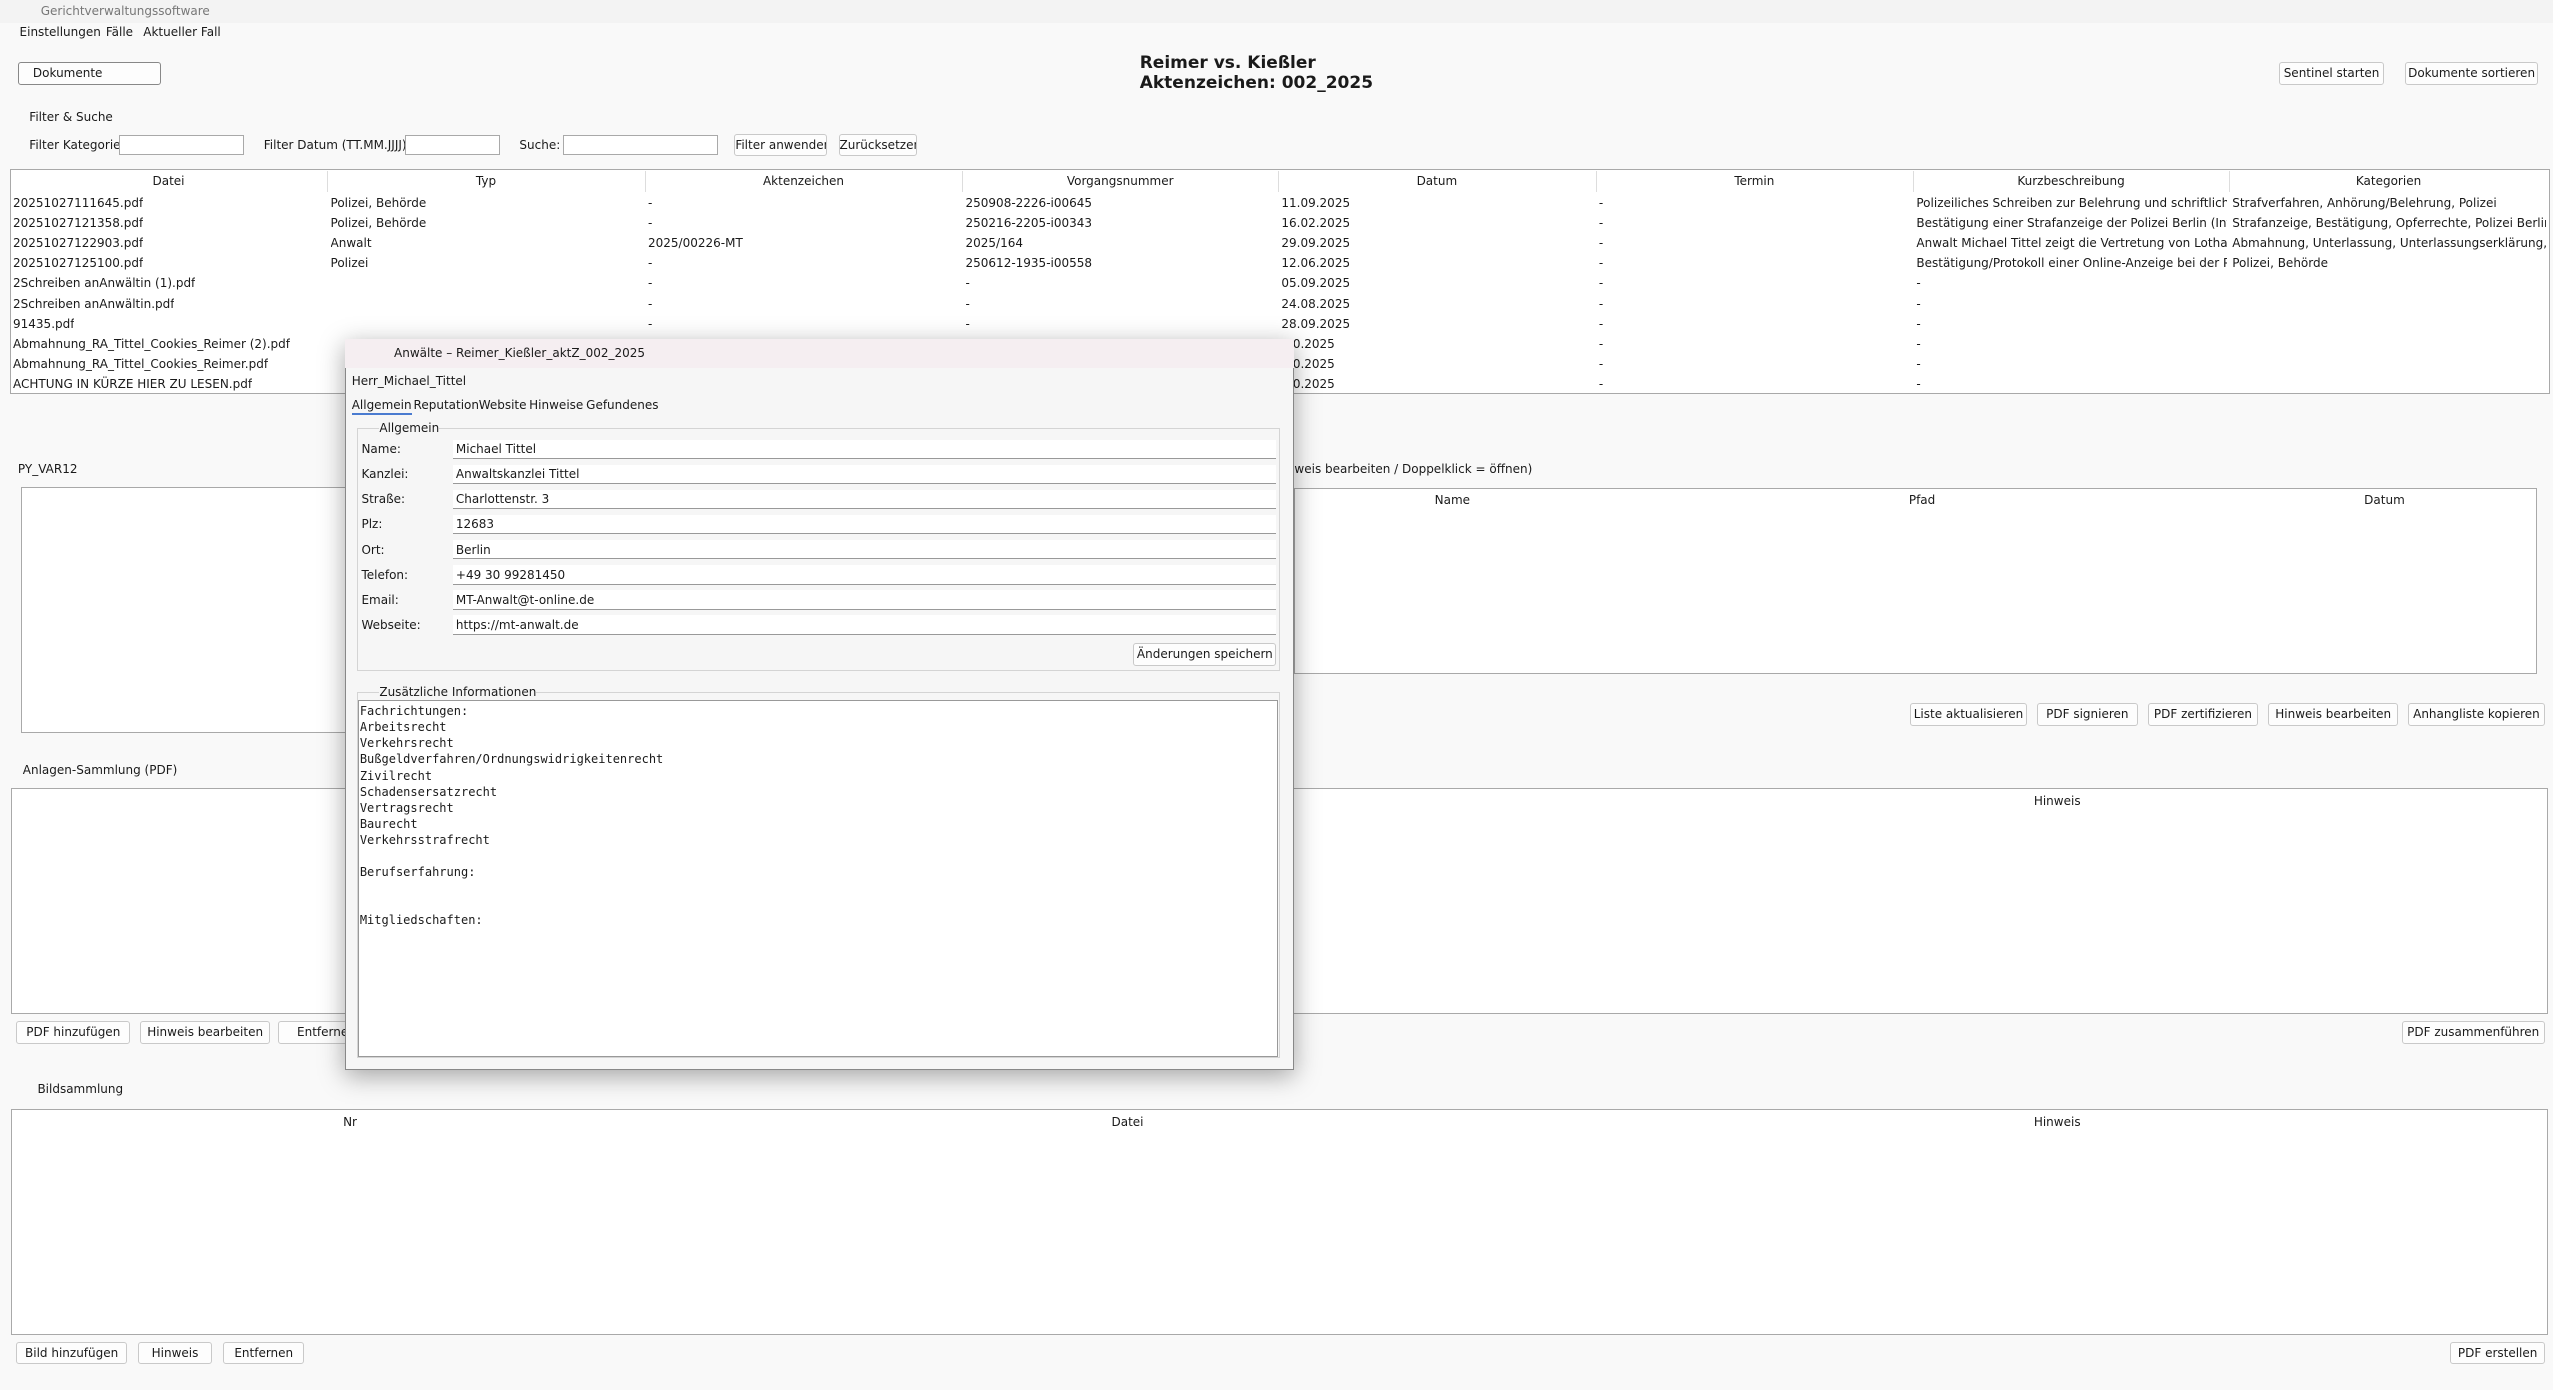  Describe the element at coordinates (525, 599) in the screenshot. I see `field-value: MT-Anwalt@t-online.de` at that location.